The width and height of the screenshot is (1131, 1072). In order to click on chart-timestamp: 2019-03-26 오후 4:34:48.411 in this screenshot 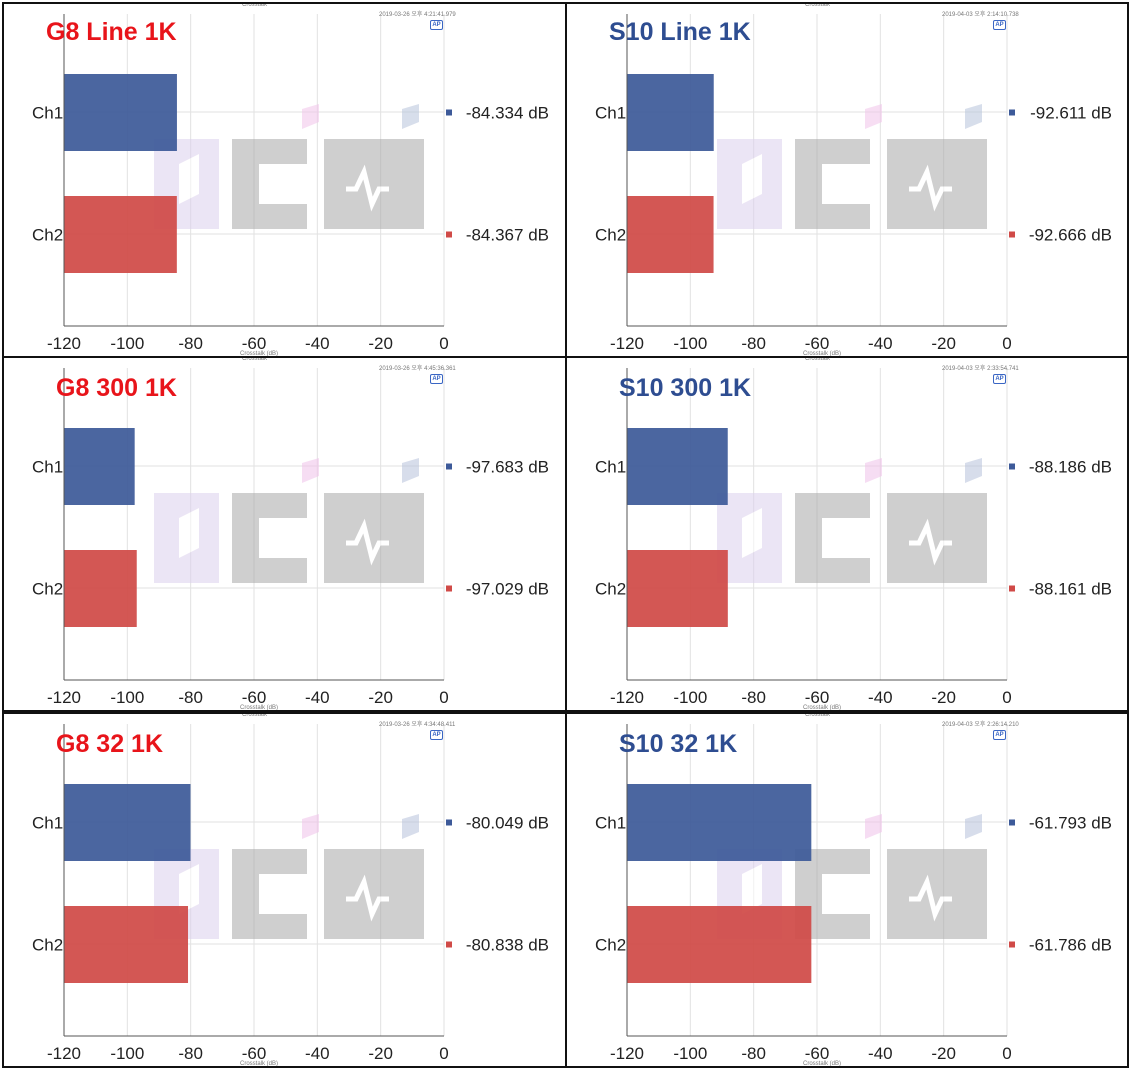, I will do `click(417, 725)`.